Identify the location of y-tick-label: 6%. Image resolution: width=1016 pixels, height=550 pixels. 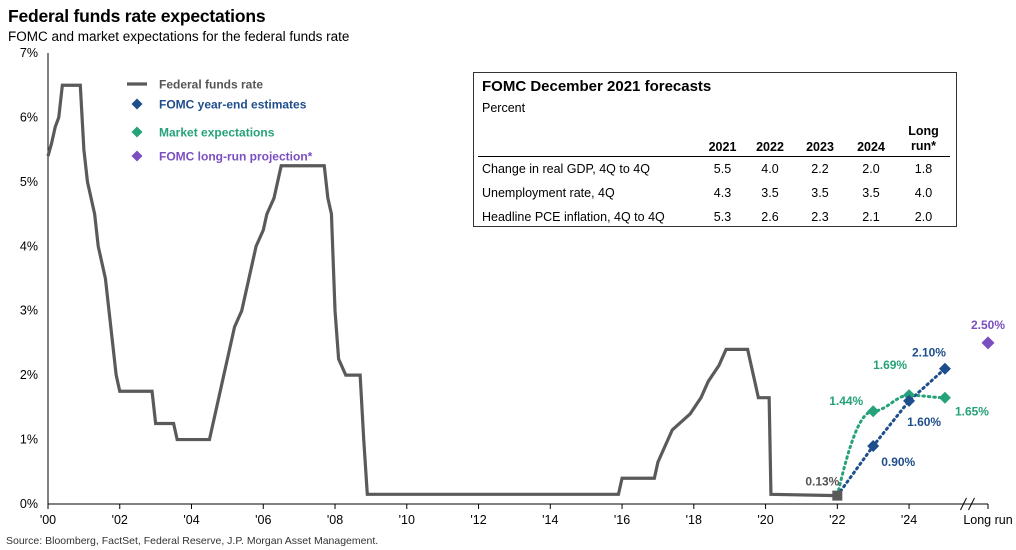
(29, 117).